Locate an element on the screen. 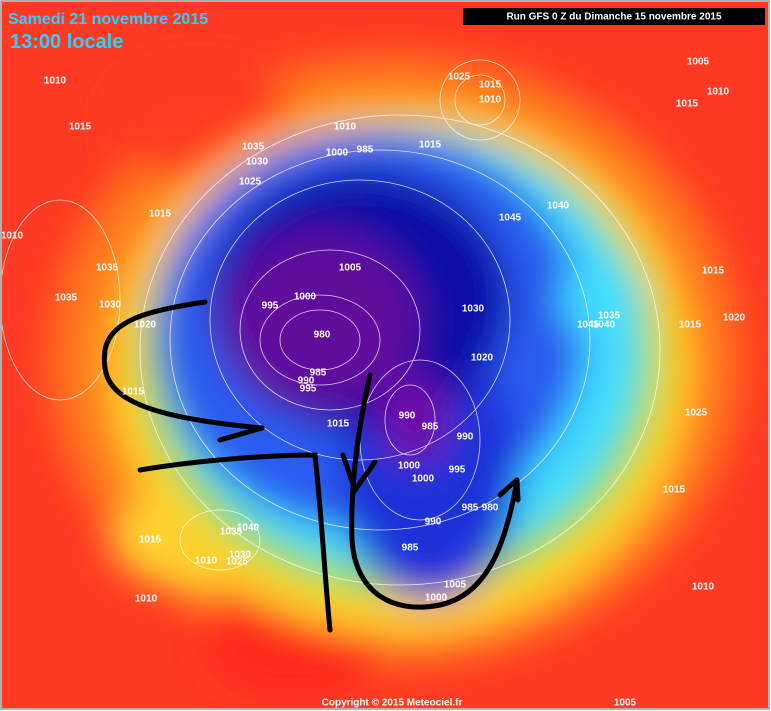 Image resolution: width=771 pixels, height=711 pixels. date: Samedi 21 novembre 2015 is located at coordinates (108, 19).